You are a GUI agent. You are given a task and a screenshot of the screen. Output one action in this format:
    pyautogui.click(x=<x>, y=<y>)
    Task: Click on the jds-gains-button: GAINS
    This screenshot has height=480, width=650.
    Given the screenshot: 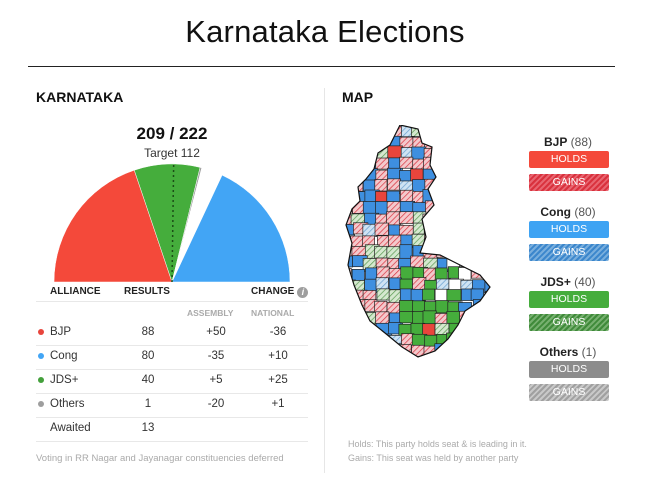 What is the action you would take?
    pyautogui.click(x=569, y=322)
    